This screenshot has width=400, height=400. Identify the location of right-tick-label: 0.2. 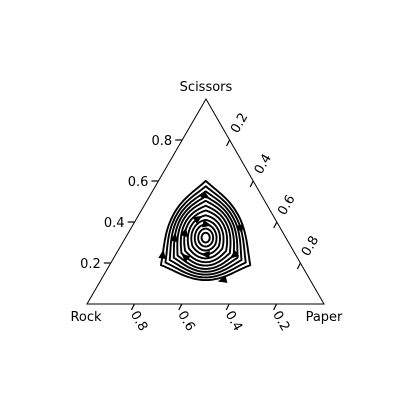
(239, 123).